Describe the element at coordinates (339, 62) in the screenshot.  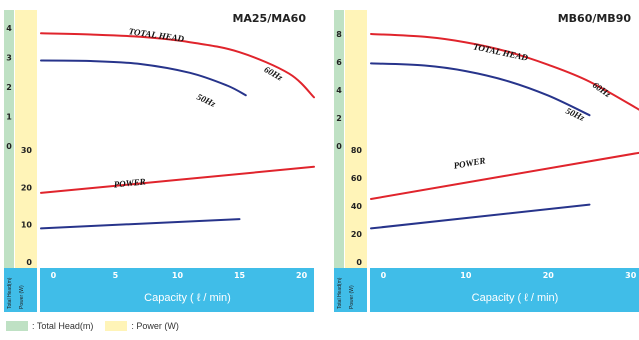
I see `panel-2-head-tick-3: 6` at that location.